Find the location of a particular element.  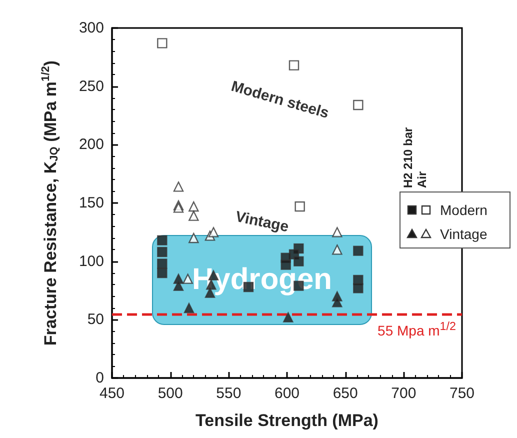

annotation: Vintage is located at coordinates (262, 222).